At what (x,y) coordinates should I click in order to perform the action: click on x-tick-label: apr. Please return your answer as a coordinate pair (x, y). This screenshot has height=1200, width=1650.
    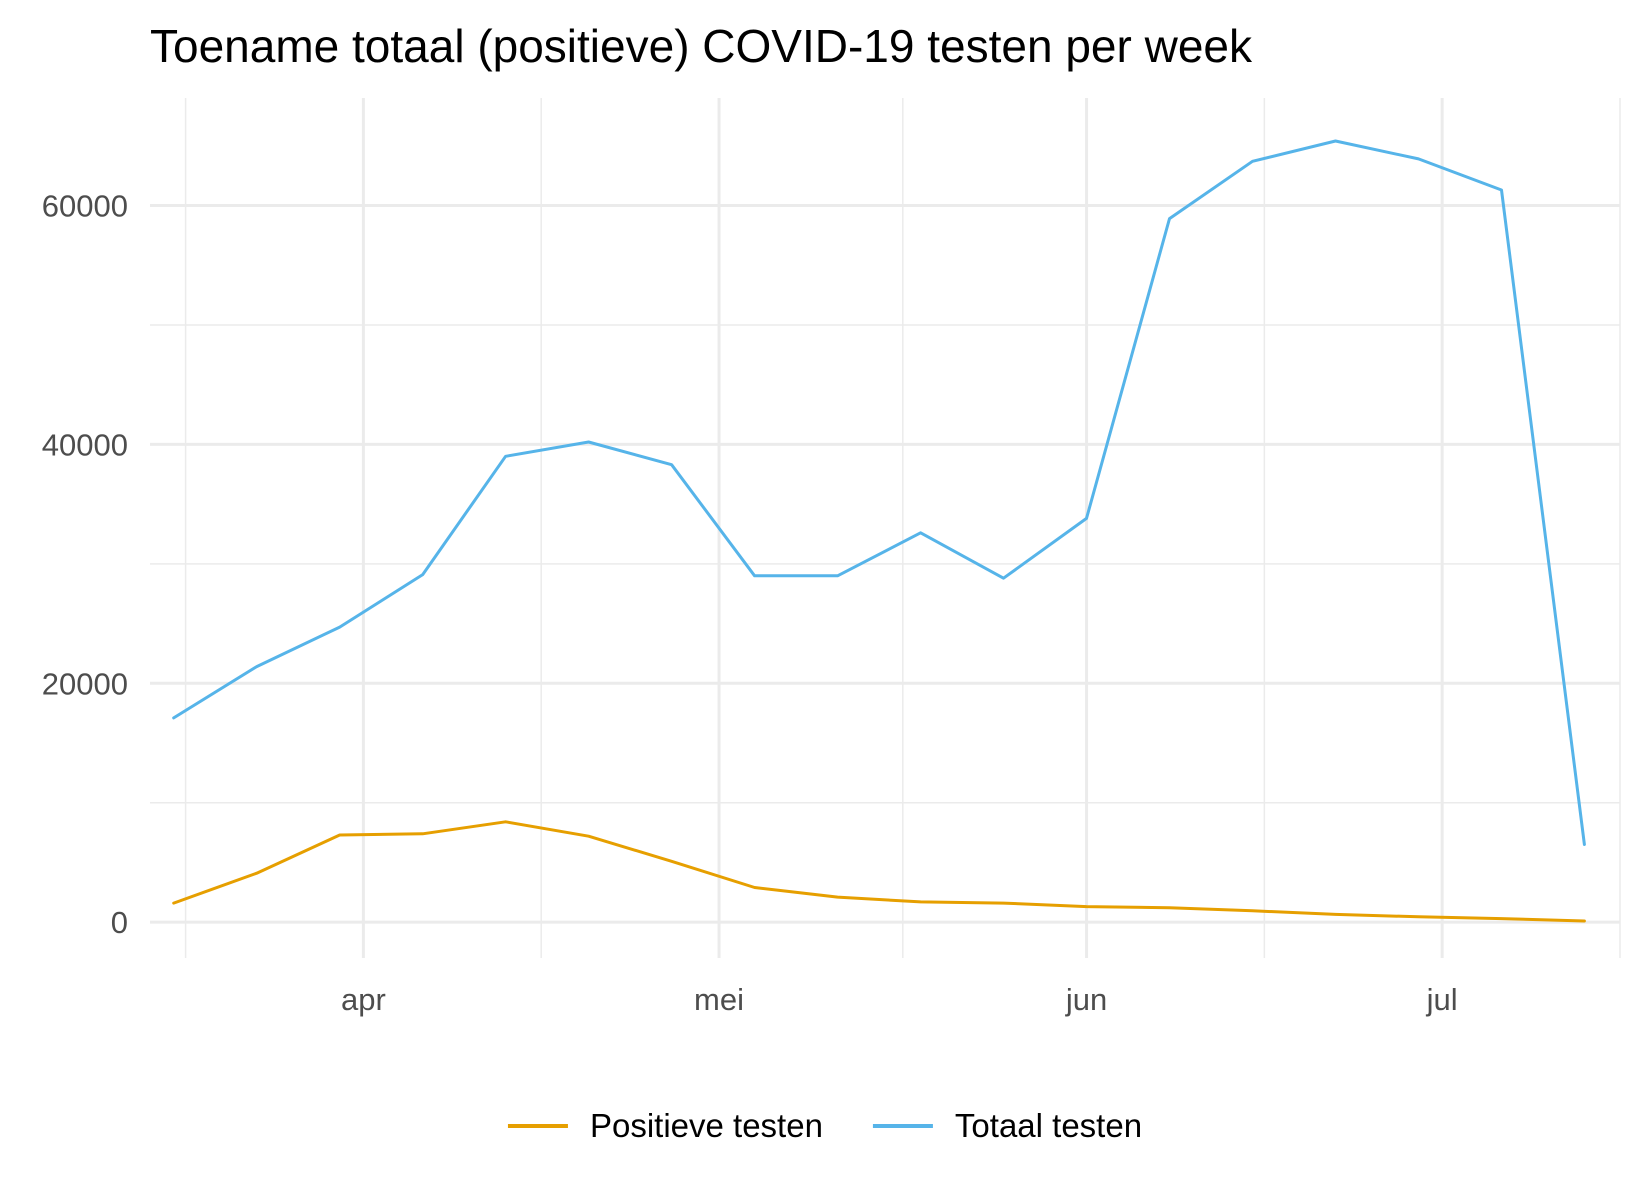
    Looking at the image, I should click on (363, 999).